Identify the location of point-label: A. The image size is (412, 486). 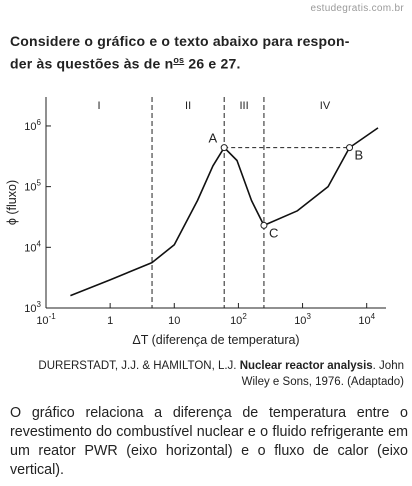
(213, 138).